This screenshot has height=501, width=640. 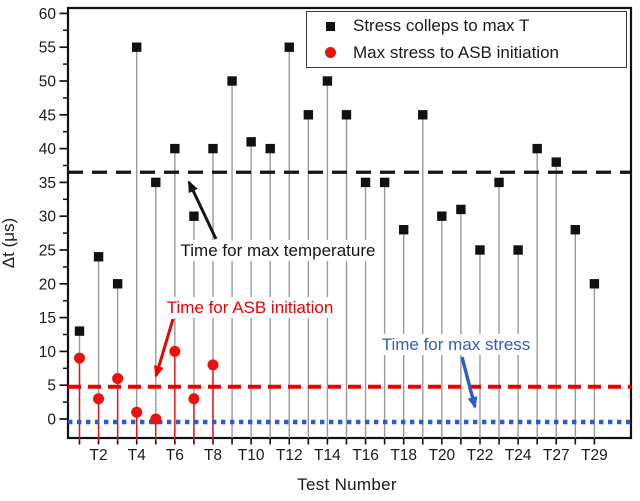 What do you see at coordinates (327, 455) in the screenshot?
I see `x-tick-label: T14` at bounding box center [327, 455].